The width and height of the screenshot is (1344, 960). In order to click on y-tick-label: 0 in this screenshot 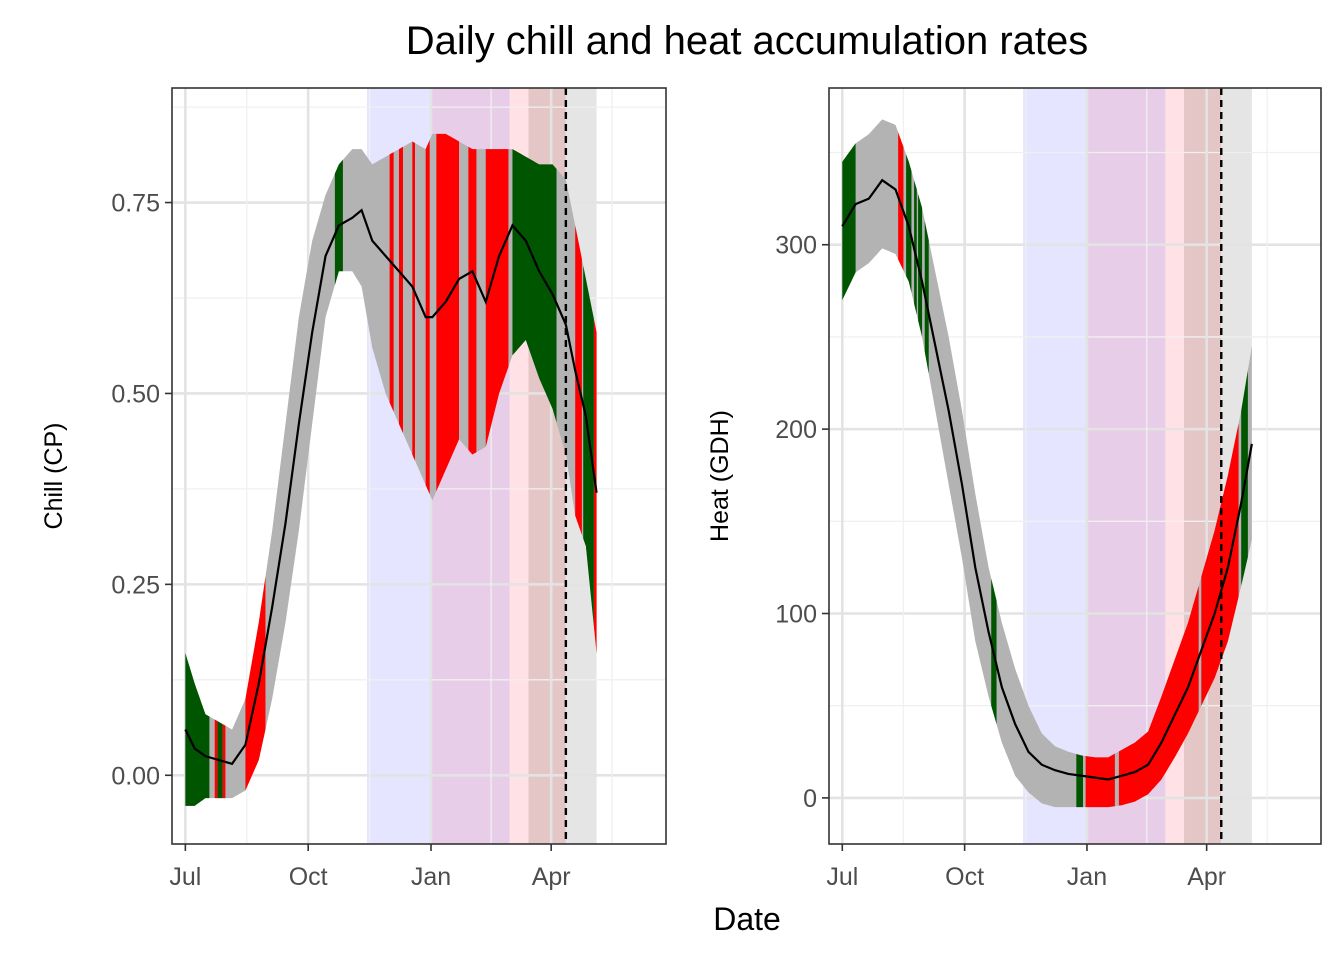, I will do `click(810, 799)`.